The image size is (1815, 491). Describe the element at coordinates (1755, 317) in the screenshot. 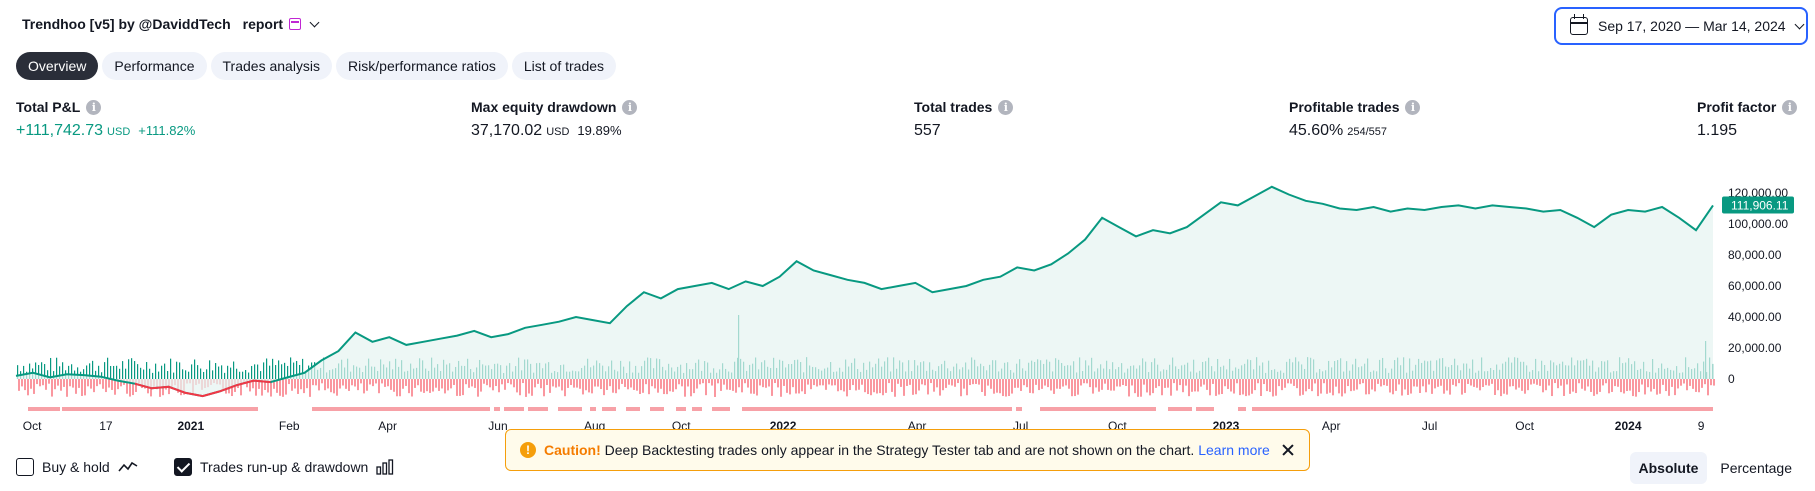

I see `y-tick-label: 40,000.00` at that location.